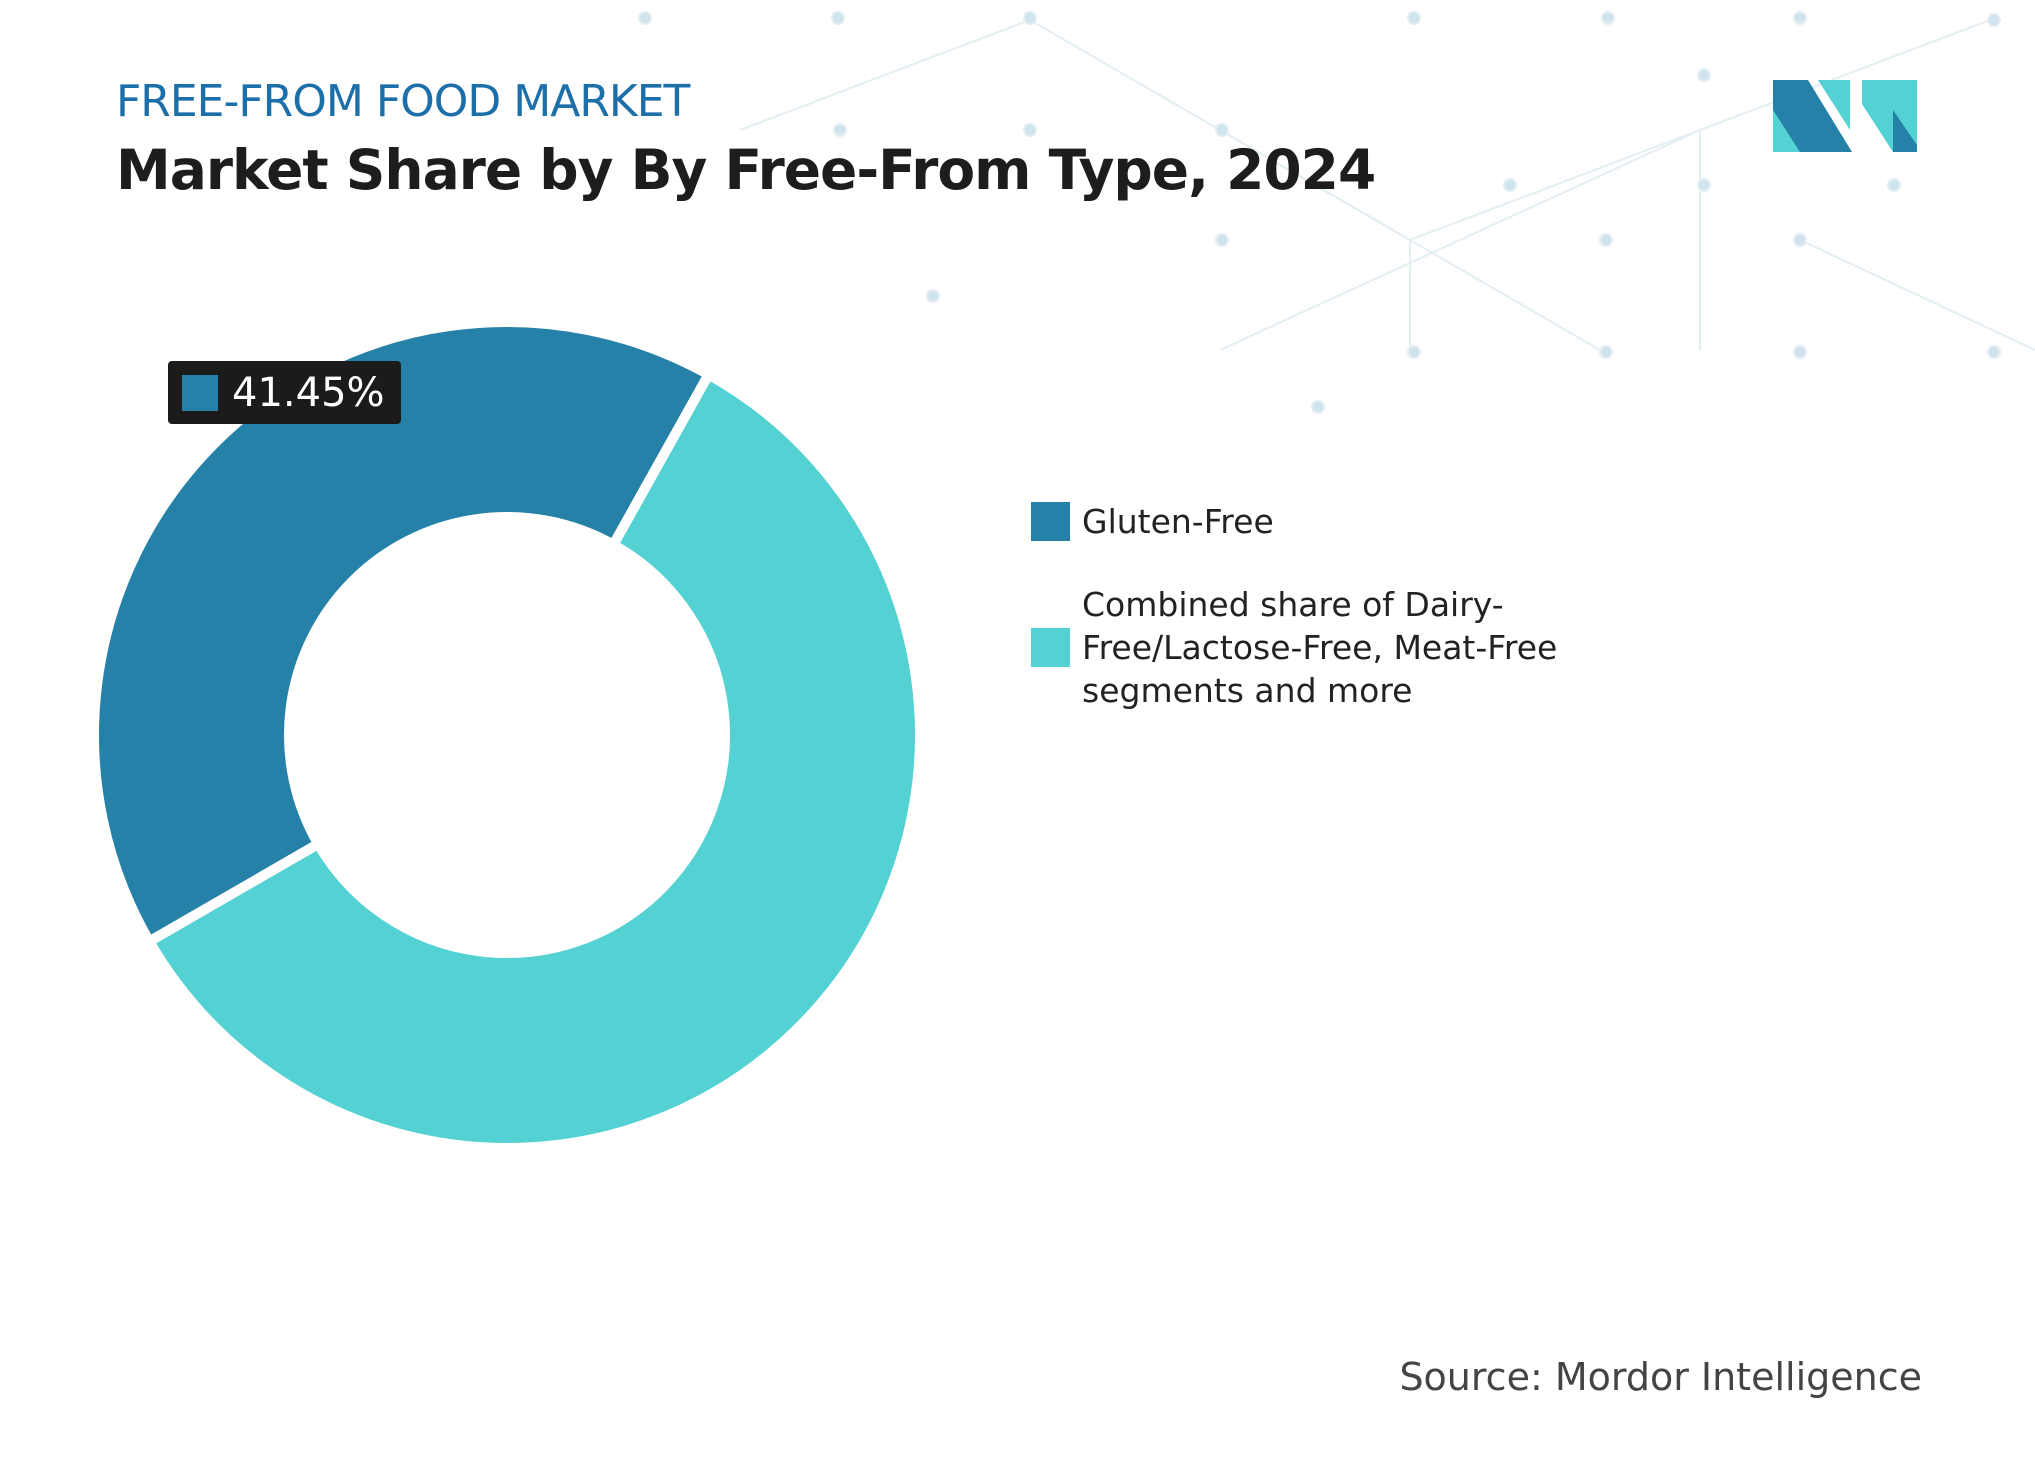  What do you see at coordinates (1845, 116) in the screenshot?
I see `logo` at bounding box center [1845, 116].